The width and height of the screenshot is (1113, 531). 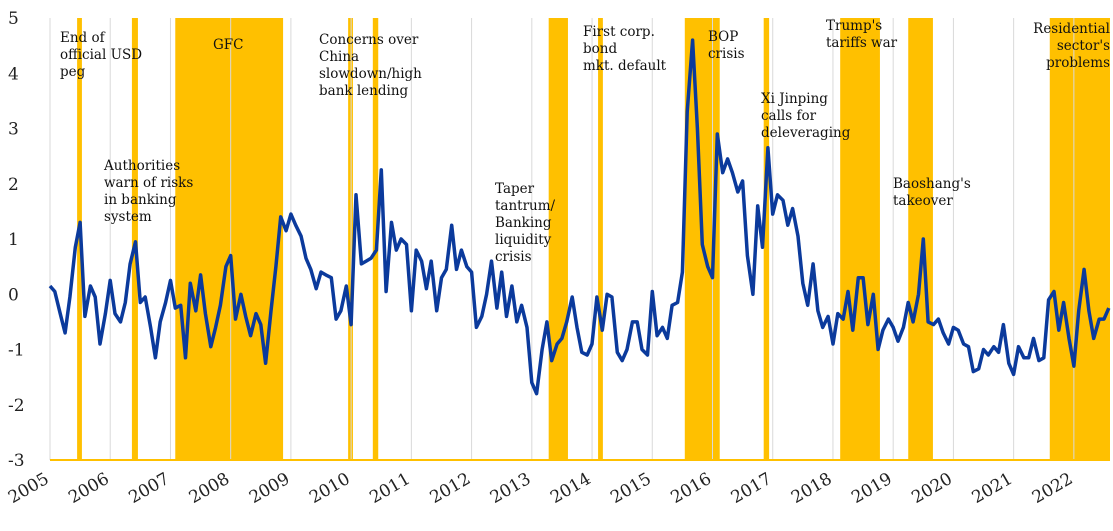 I want to click on annotation: GFC, so click(x=228, y=45).